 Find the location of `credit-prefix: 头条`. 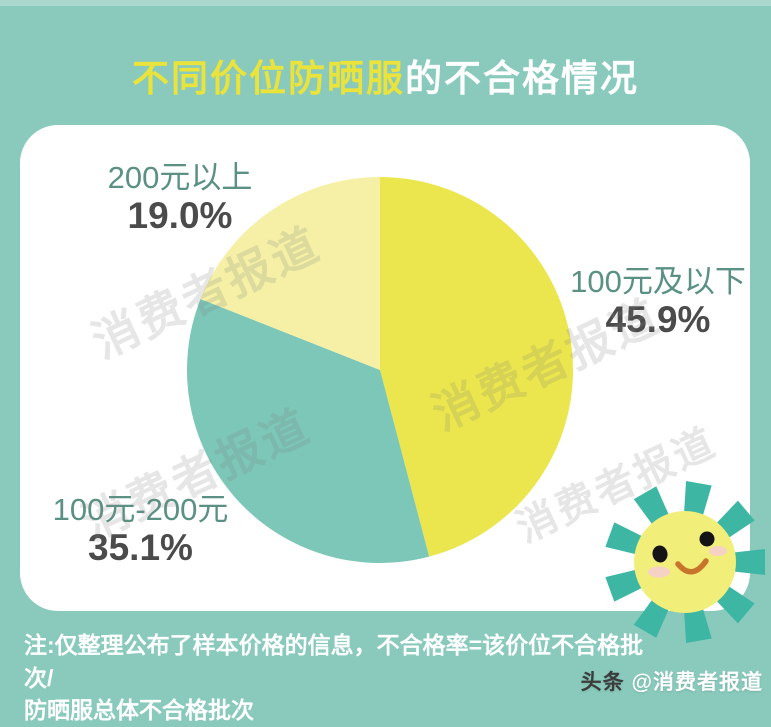

credit-prefix: 头条 is located at coordinates (602, 682).